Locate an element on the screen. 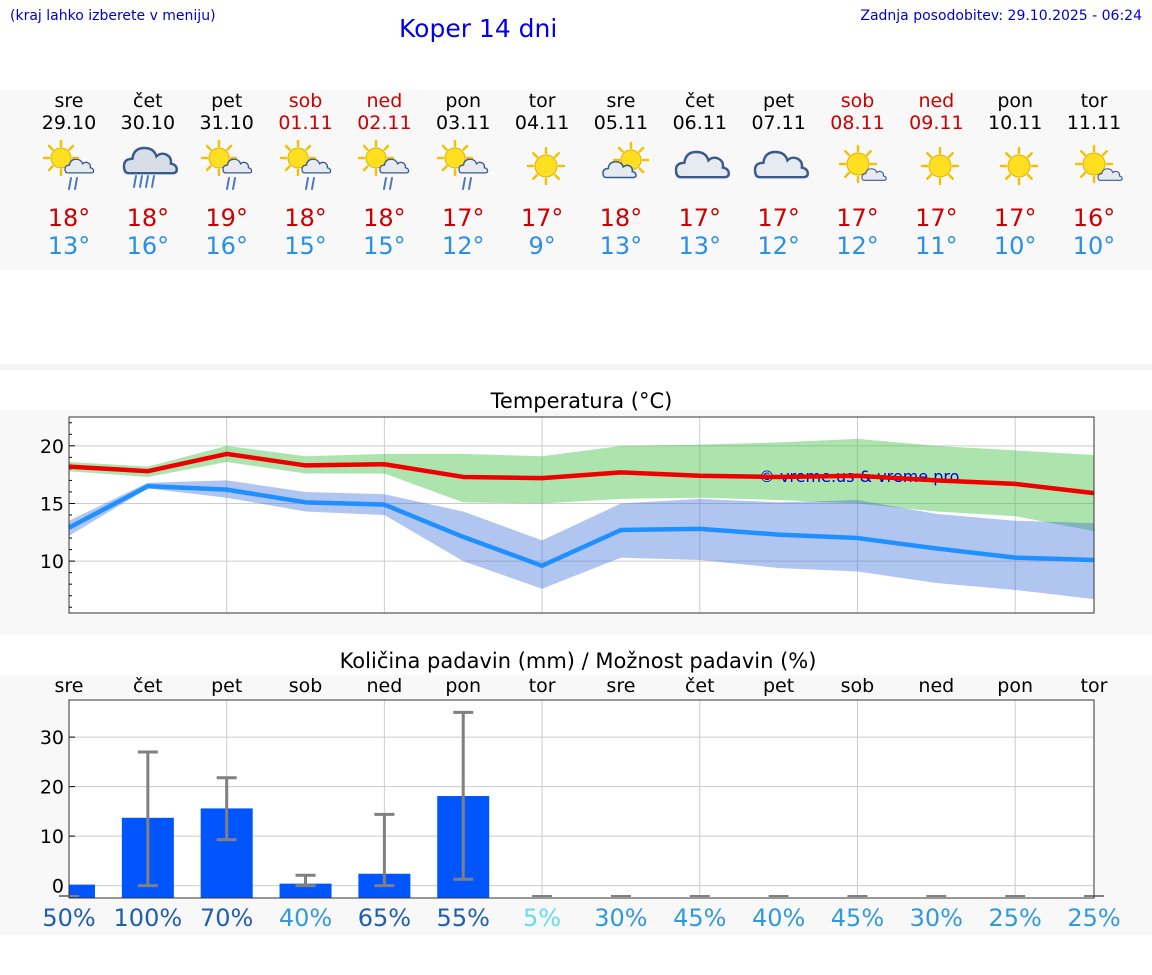 This screenshot has width=1152, height=975. temp-min: 15° is located at coordinates (305, 246).